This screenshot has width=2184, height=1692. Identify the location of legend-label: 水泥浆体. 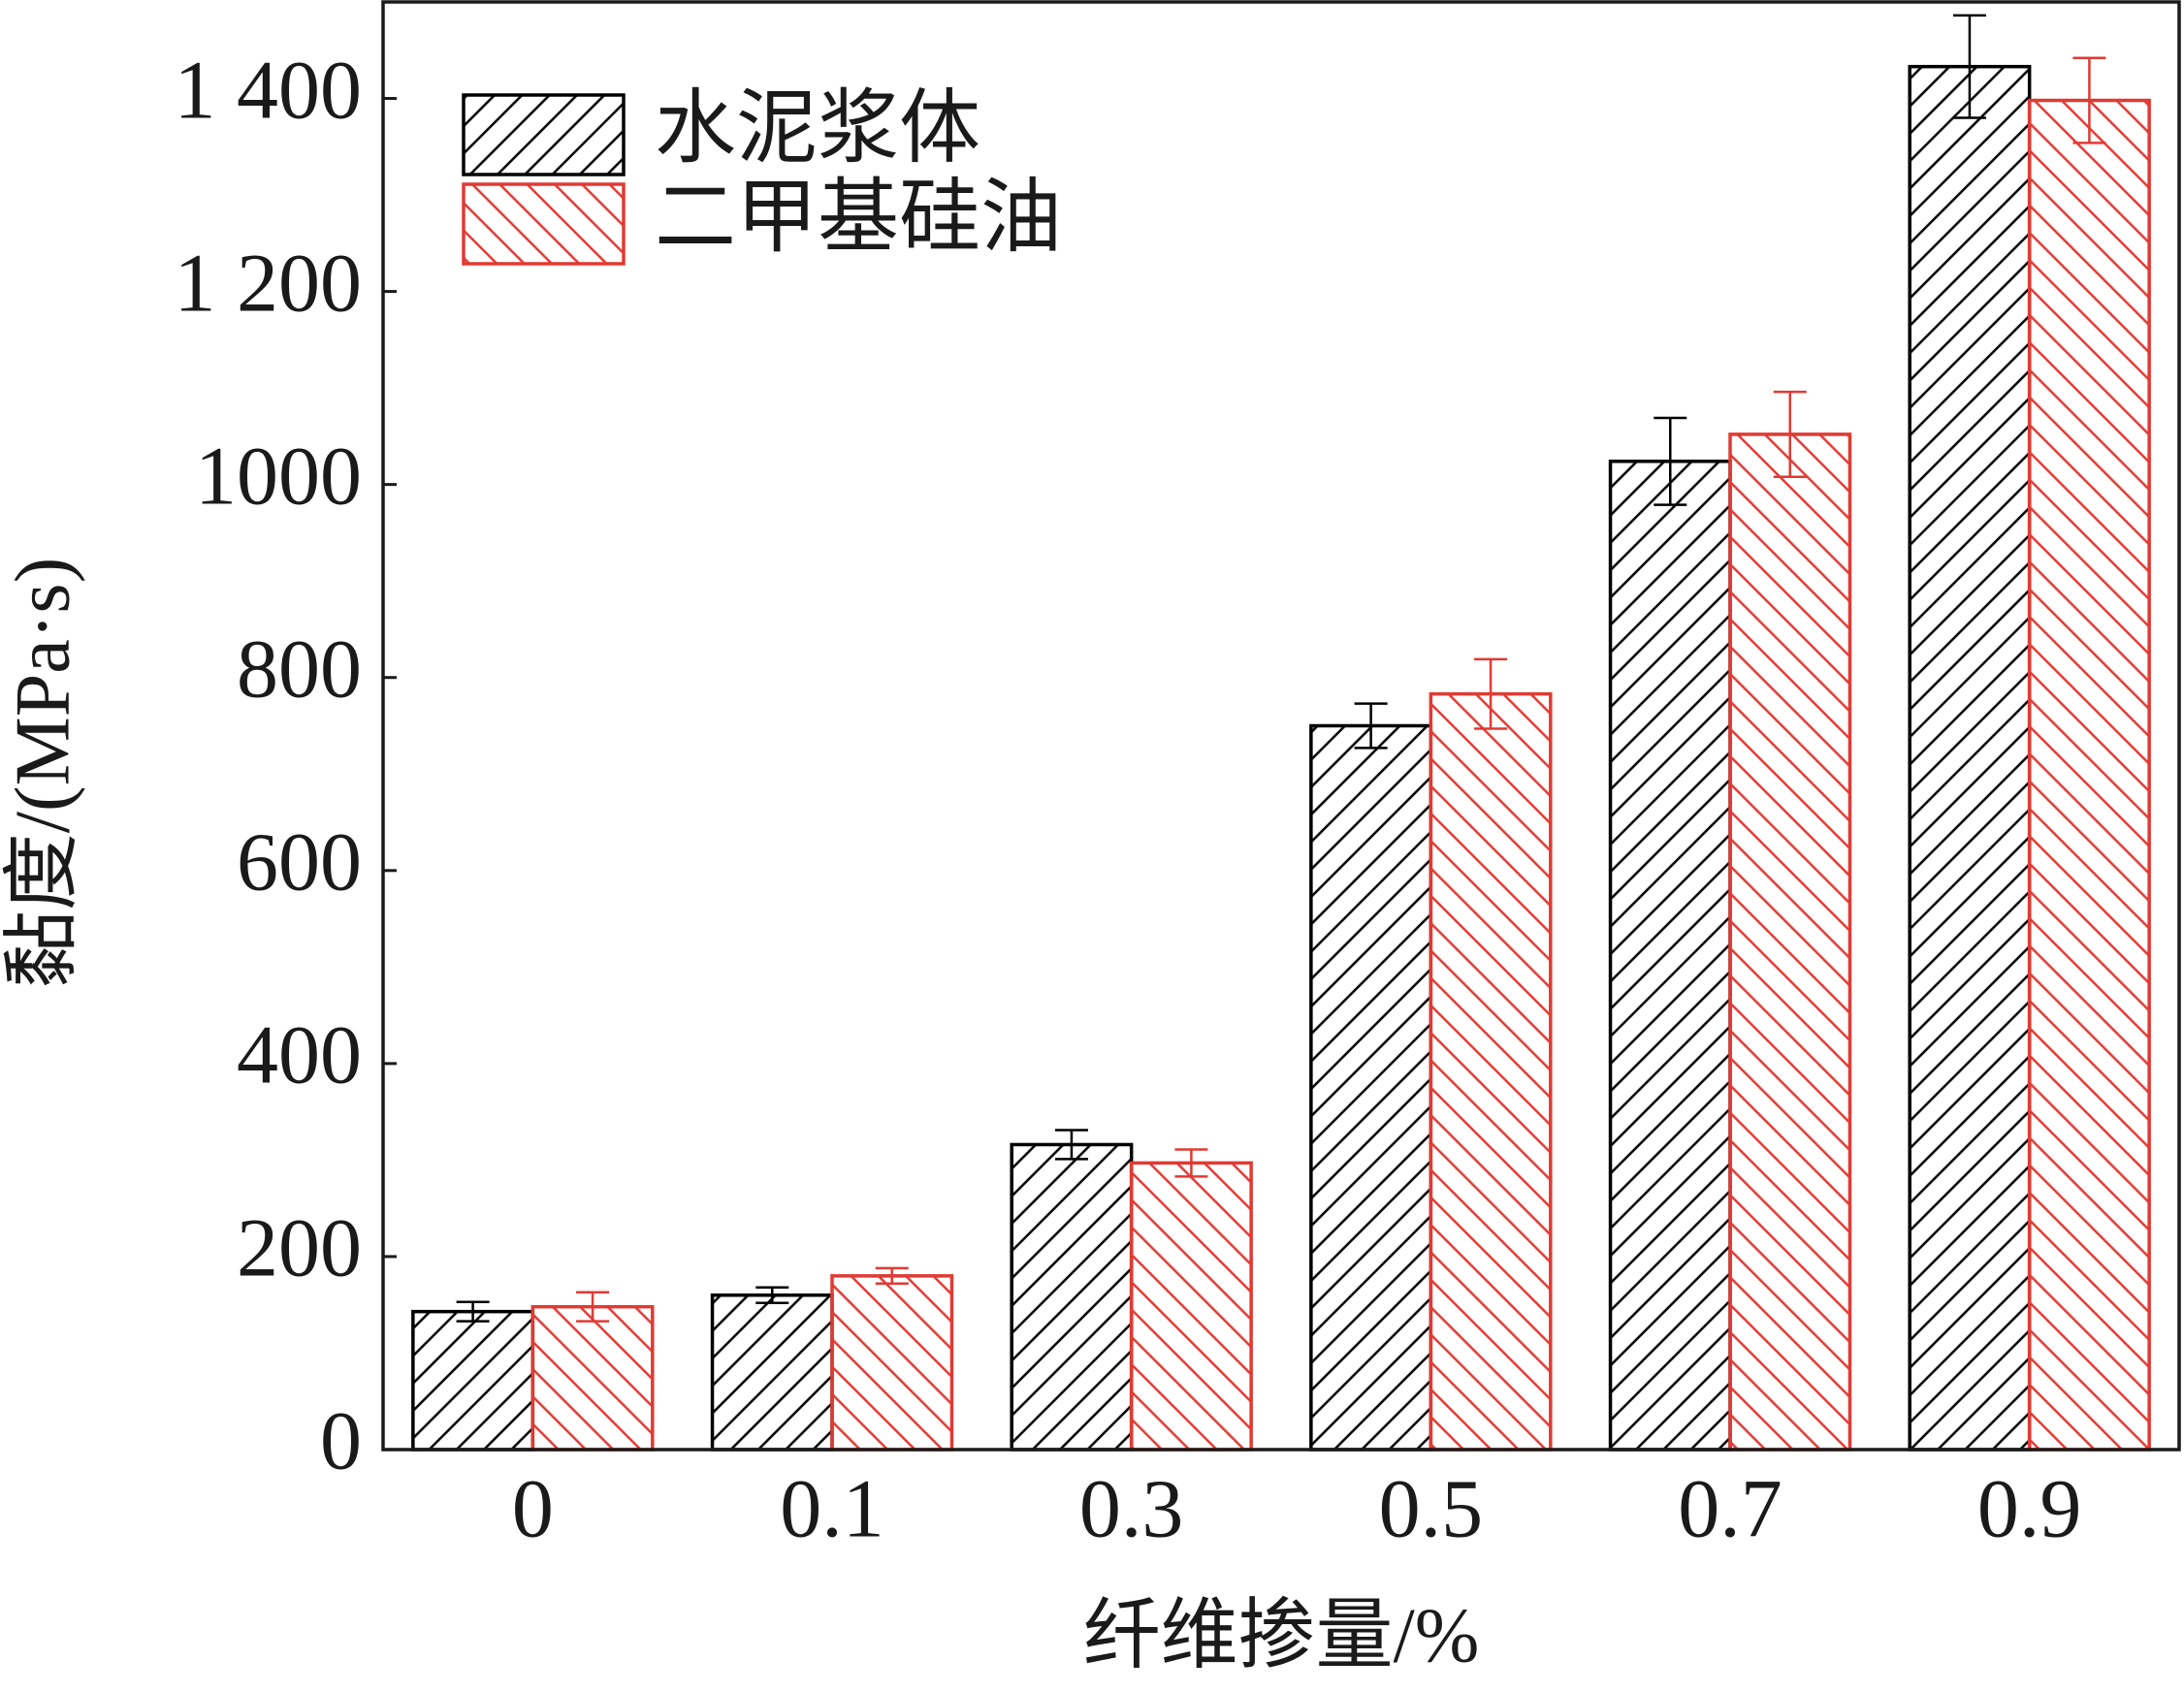
(817, 128).